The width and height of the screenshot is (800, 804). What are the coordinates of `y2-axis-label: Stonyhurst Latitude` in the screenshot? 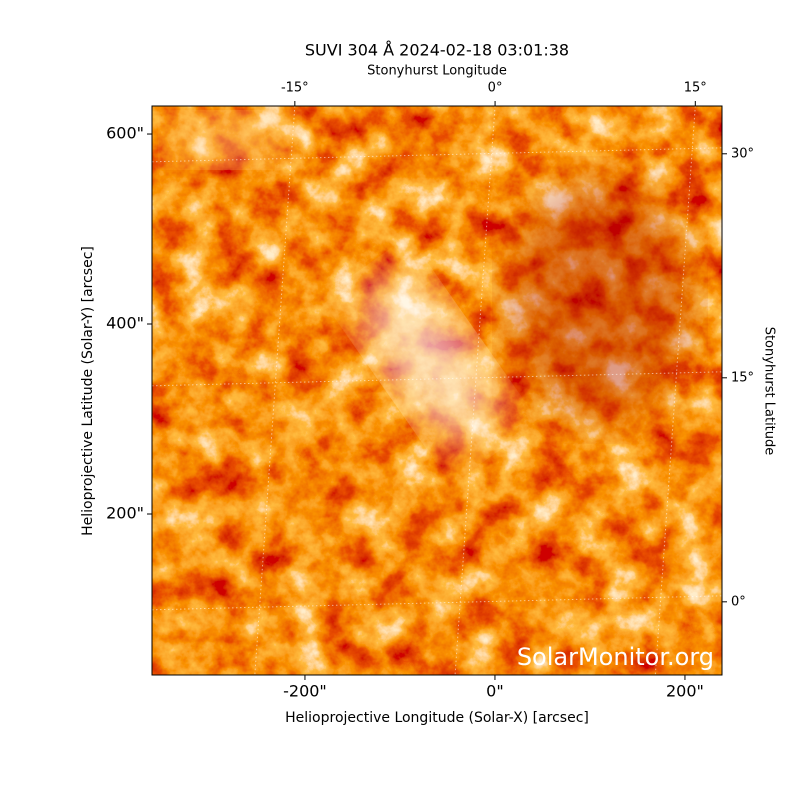 It's located at (769, 391).